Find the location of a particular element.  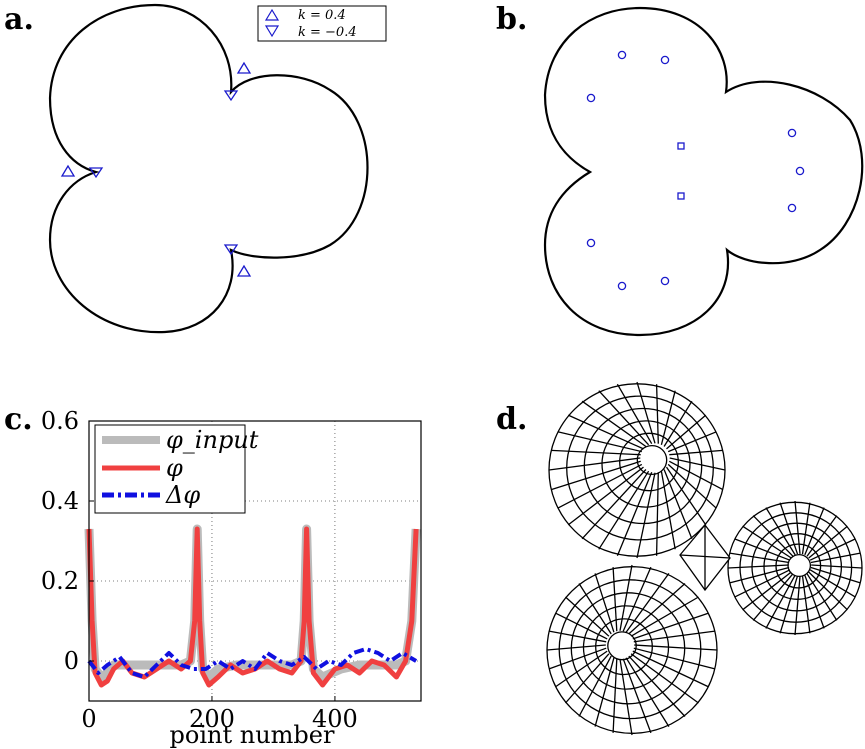

chart-legend: φ_input φ Δφ is located at coordinates (176, 469).